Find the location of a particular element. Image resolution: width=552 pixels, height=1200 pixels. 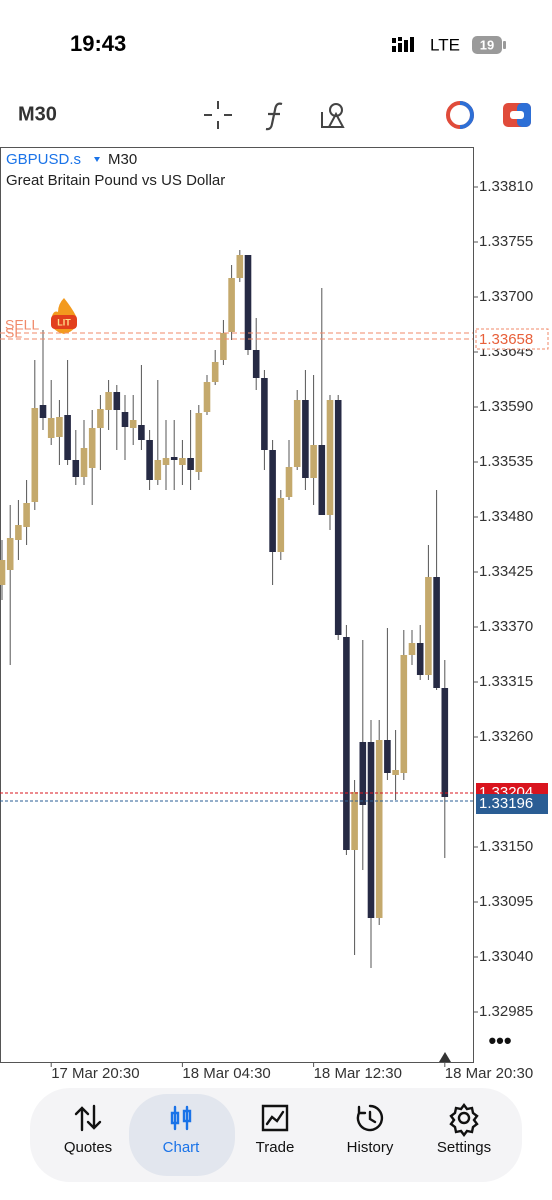

fire-sticker: LIT is located at coordinates (64, 316).